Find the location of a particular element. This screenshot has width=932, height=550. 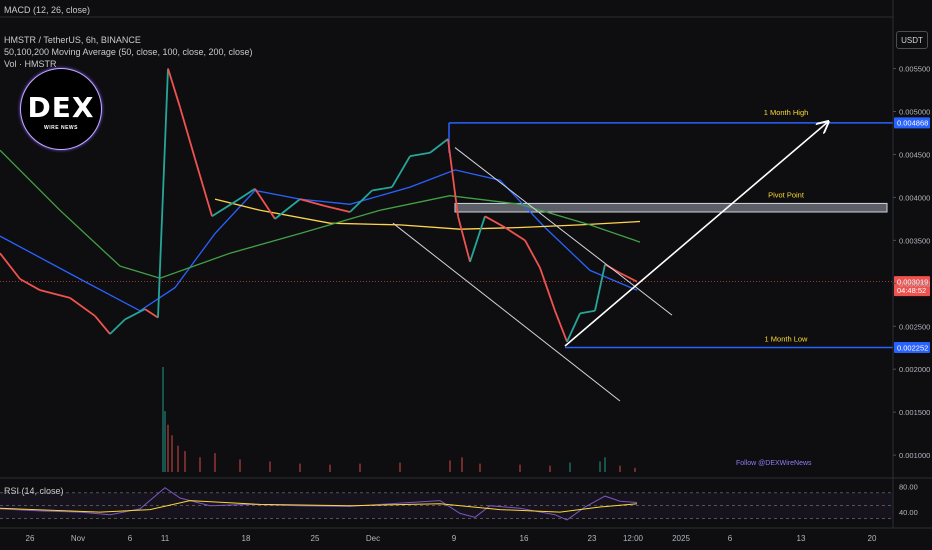

pivot-zone is located at coordinates (671, 207).